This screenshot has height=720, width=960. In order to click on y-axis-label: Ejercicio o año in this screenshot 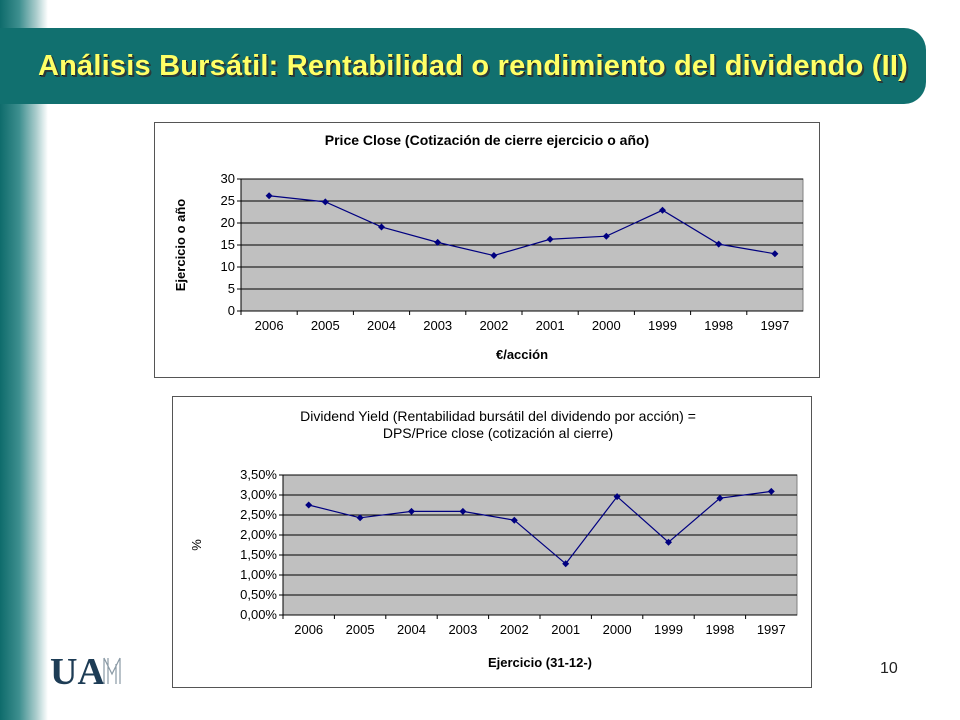, I will do `click(180, 245)`.